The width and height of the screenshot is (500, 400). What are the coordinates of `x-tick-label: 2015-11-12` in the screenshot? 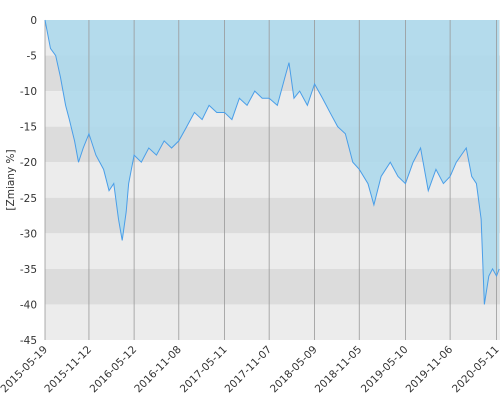 It's located at (68, 370).